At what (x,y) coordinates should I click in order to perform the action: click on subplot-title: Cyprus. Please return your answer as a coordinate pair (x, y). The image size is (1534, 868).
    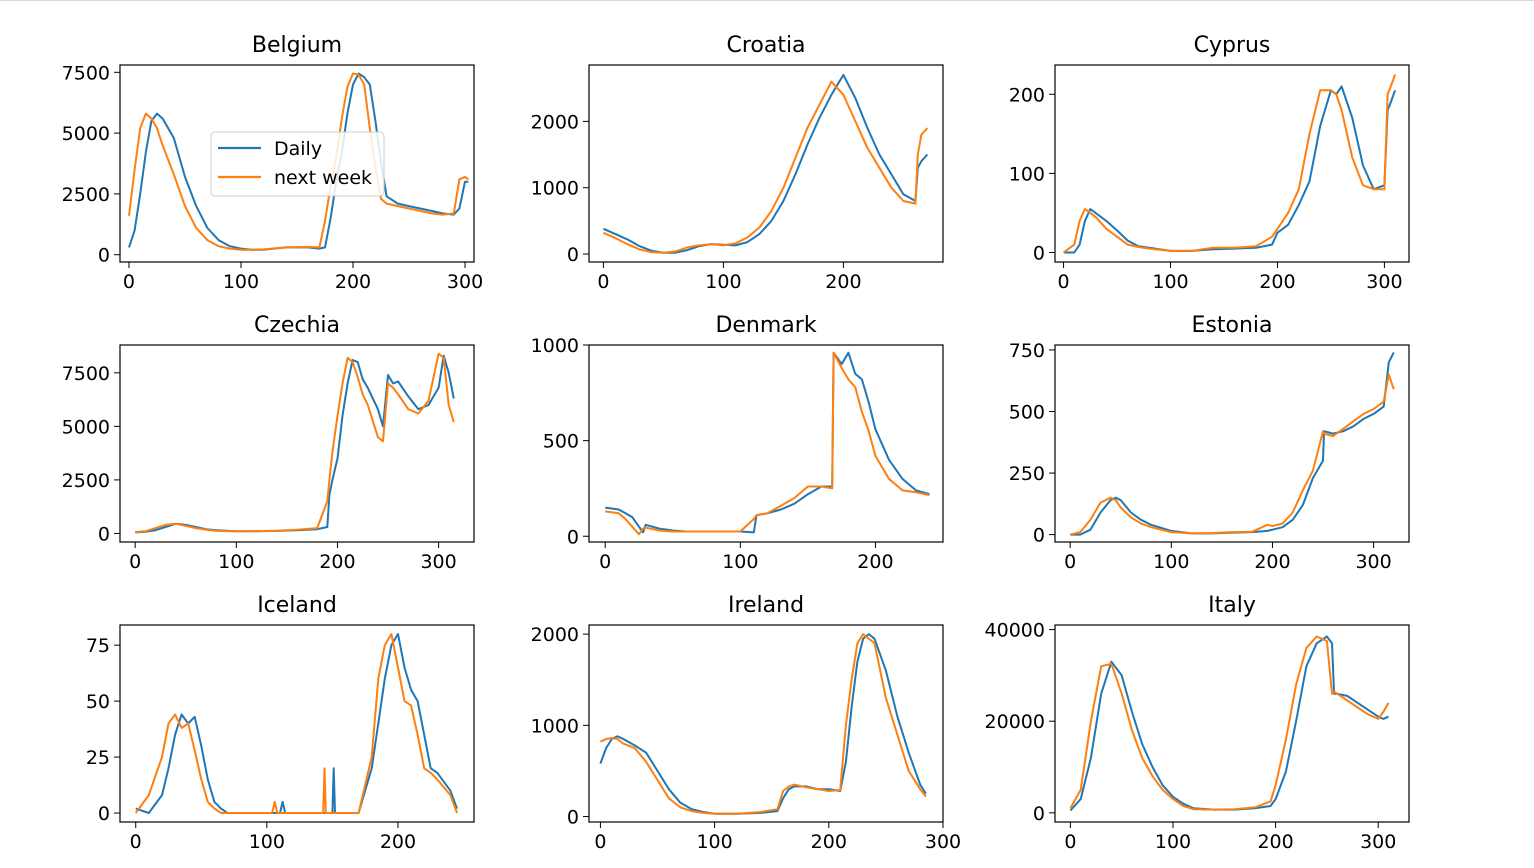
    Looking at the image, I should click on (1232, 45).